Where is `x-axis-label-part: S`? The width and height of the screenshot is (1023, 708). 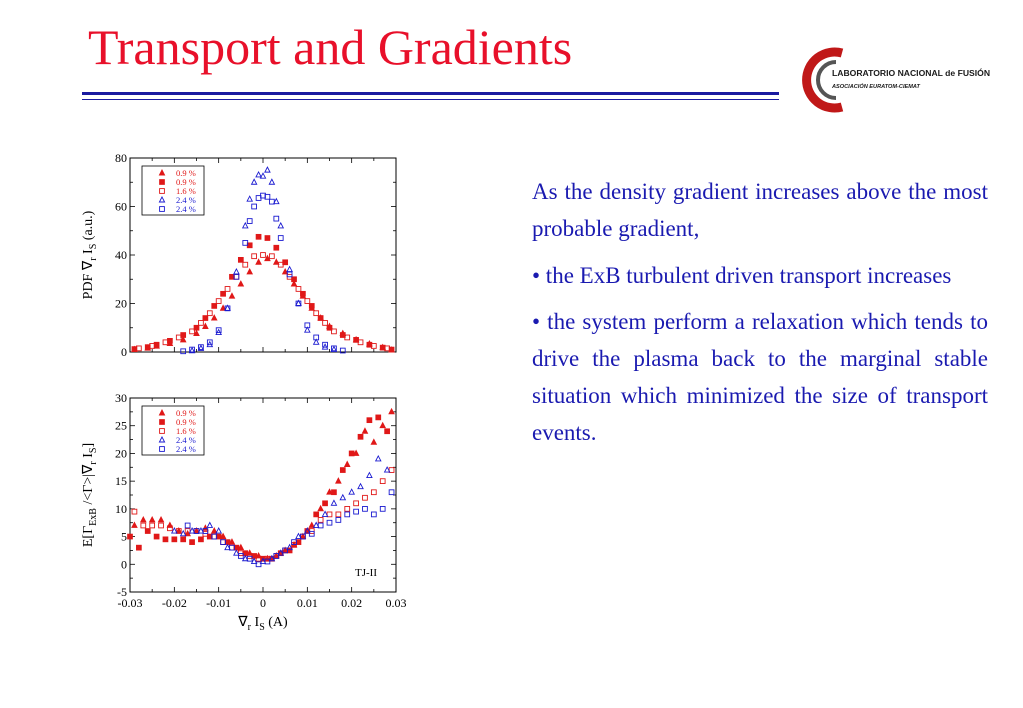
x-axis-label-part: S is located at coordinates (262, 627).